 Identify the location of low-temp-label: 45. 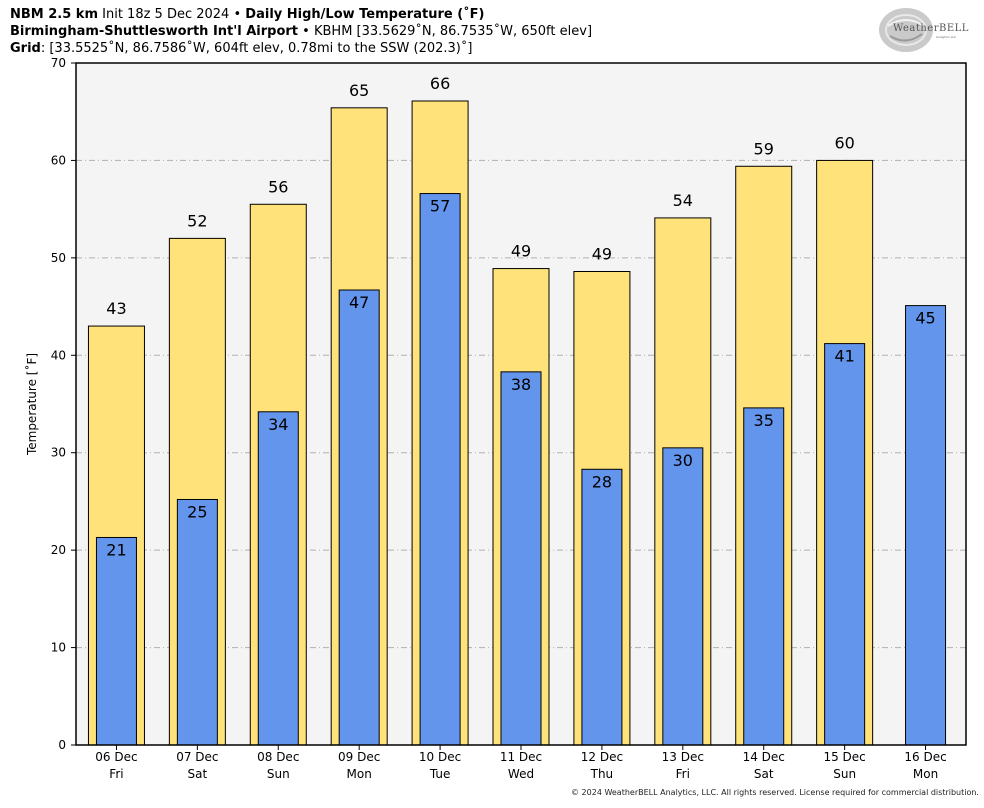
(925, 318).